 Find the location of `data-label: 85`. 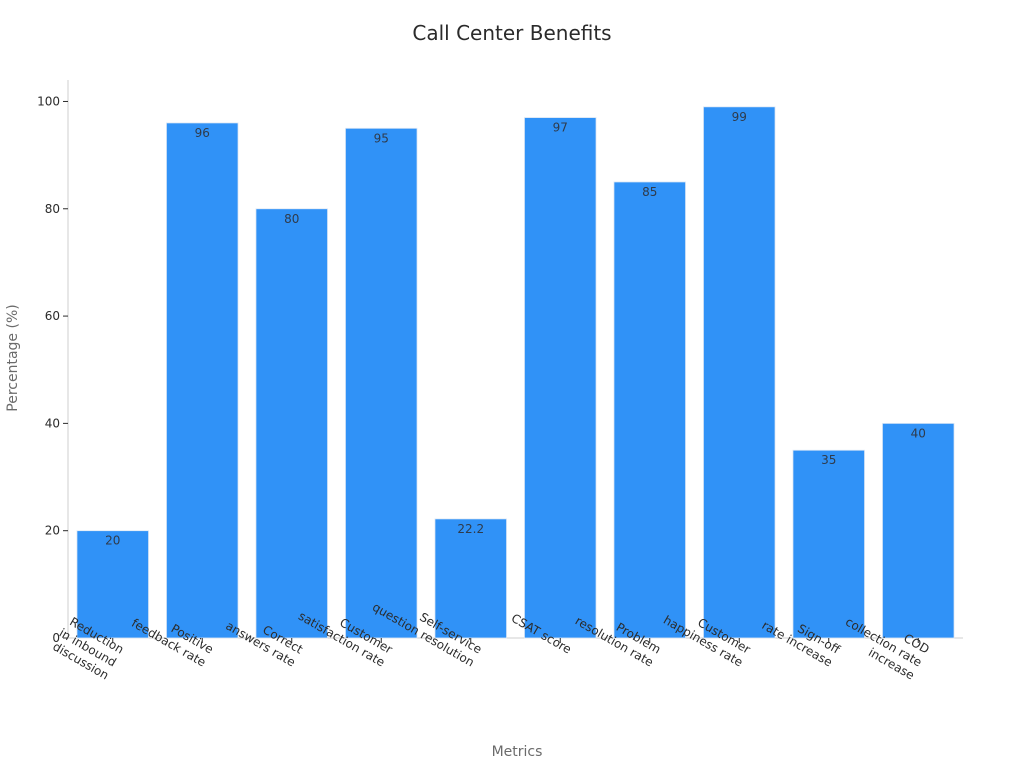

data-label: 85 is located at coordinates (649, 192).